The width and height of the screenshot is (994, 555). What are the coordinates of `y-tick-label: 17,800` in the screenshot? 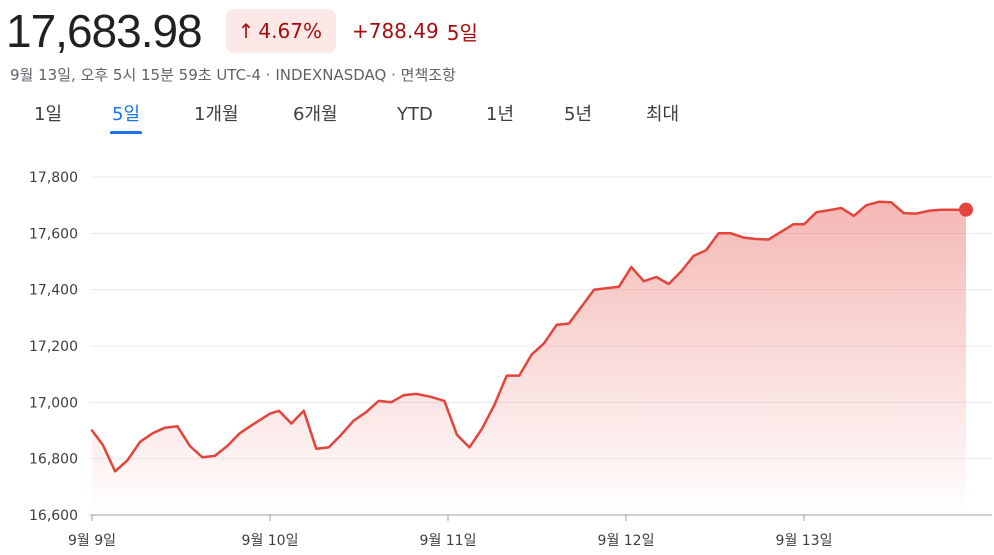 It's located at (53, 178).